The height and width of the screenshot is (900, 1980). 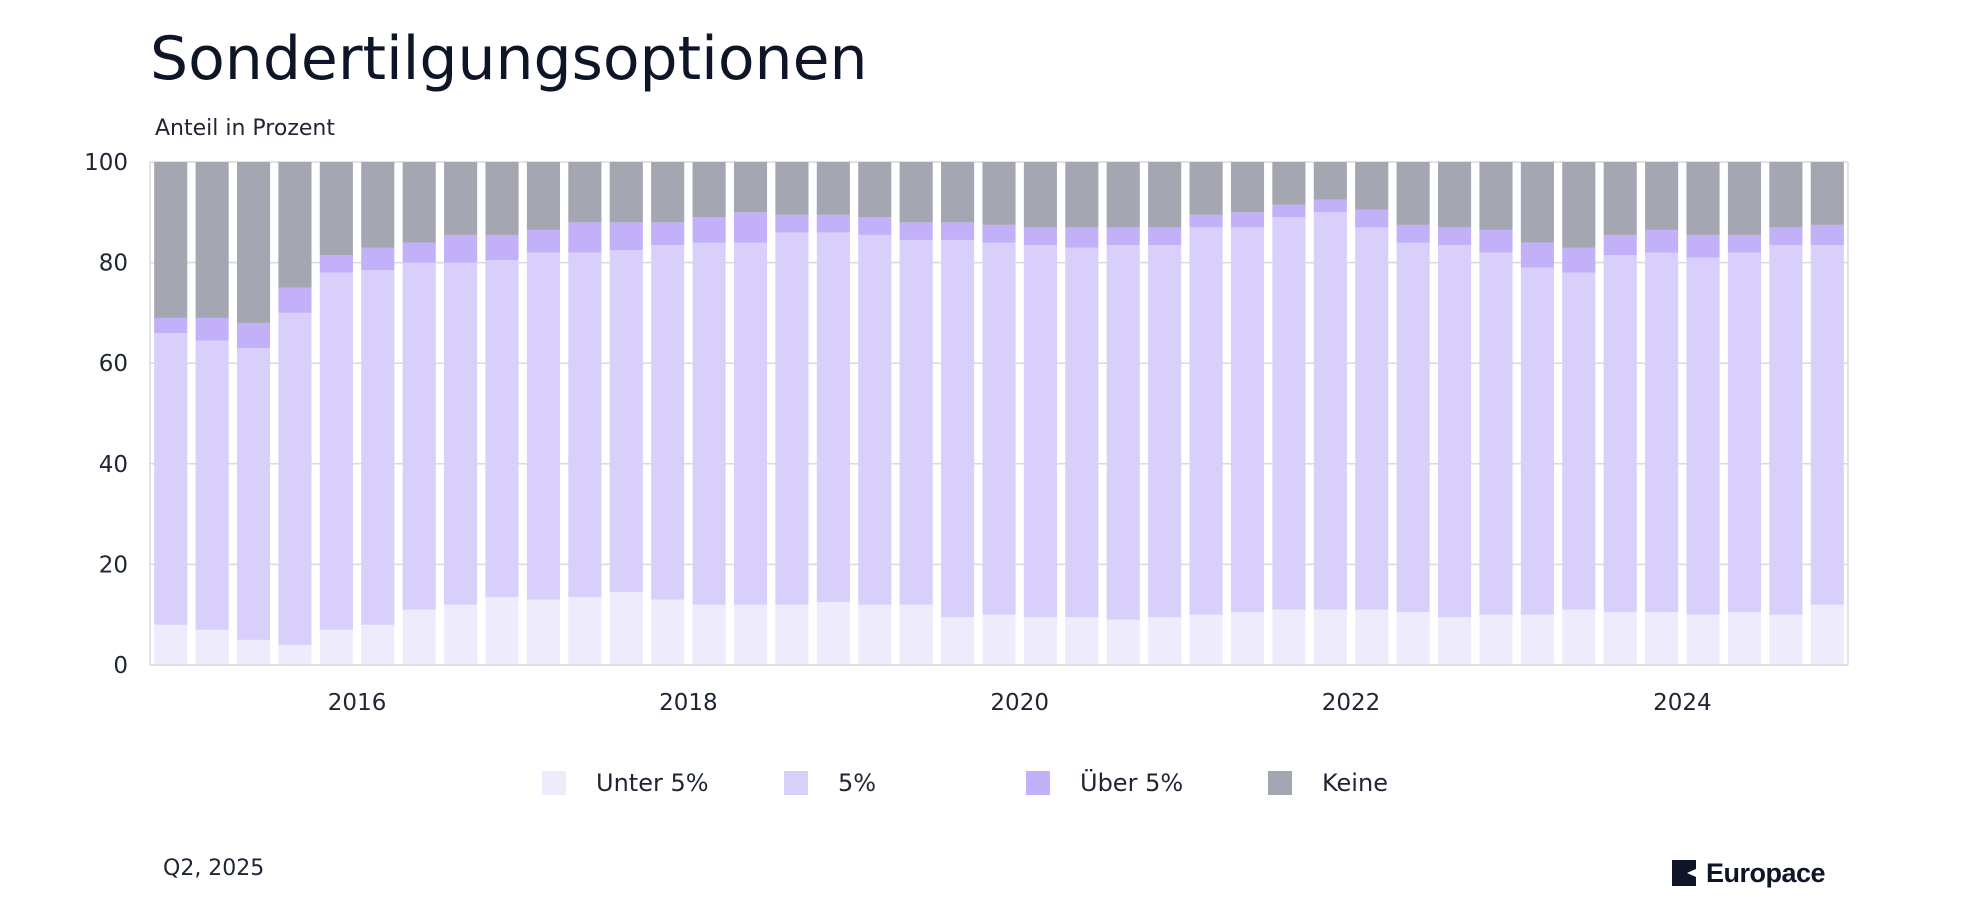 I want to click on legend-item-unter-5: Unter 5%, so click(x=625, y=783).